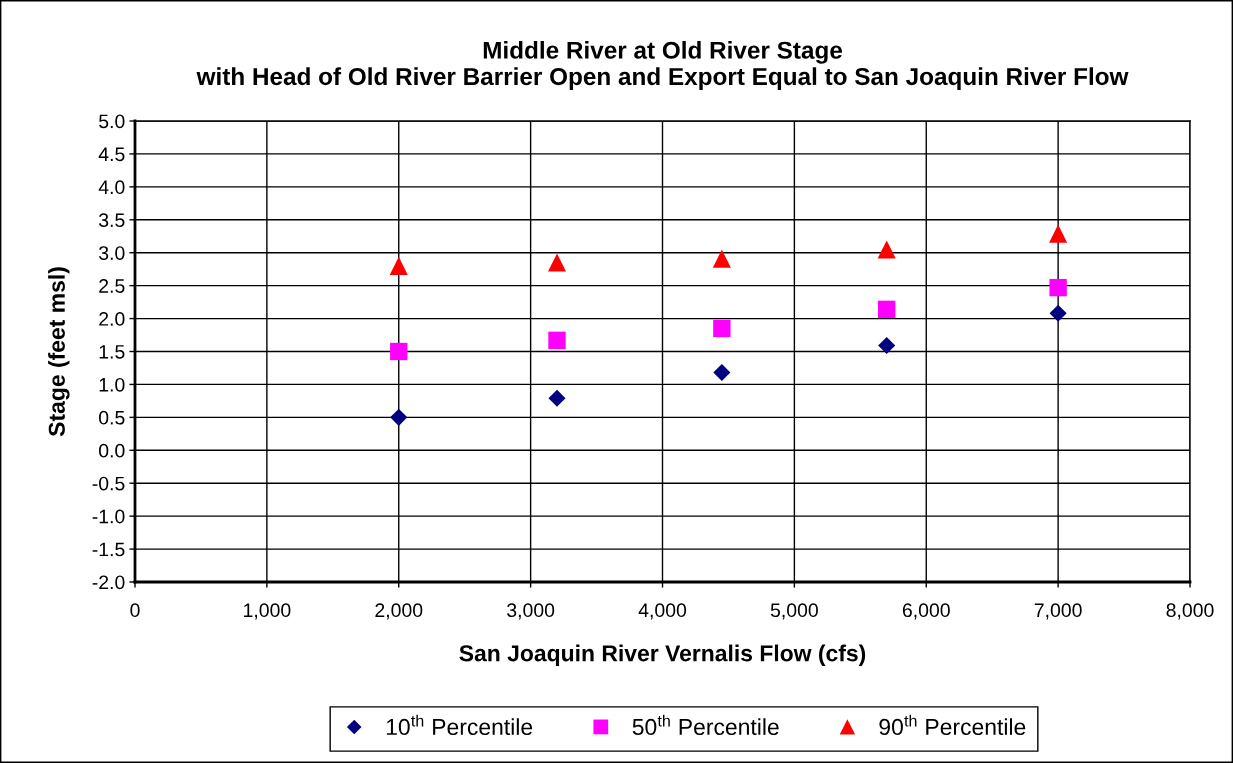 The width and height of the screenshot is (1233, 763). Describe the element at coordinates (135, 610) in the screenshot. I see `x-tick-label: 0` at that location.